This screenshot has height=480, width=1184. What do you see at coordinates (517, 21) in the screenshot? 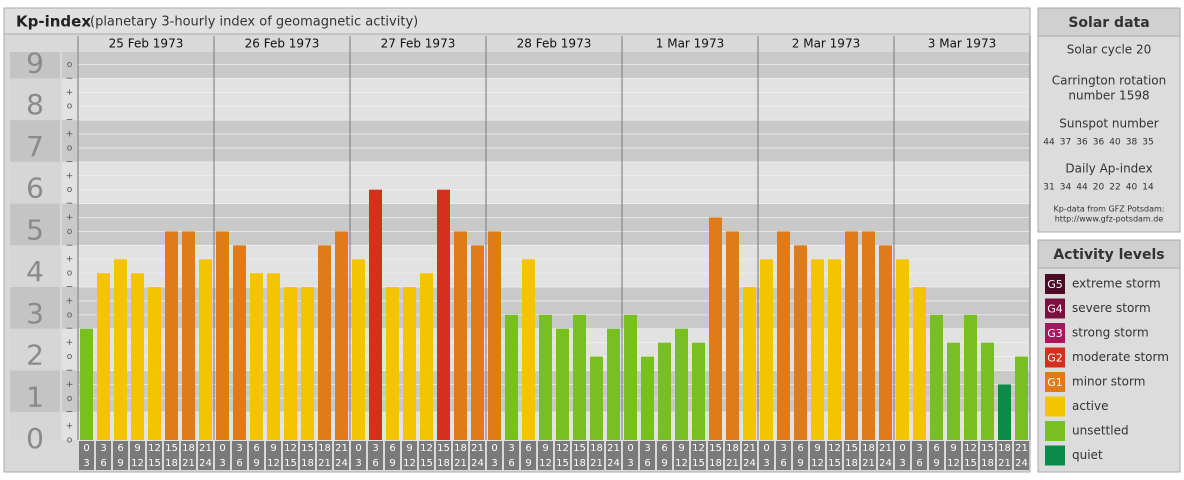
I see `header` at bounding box center [517, 21].